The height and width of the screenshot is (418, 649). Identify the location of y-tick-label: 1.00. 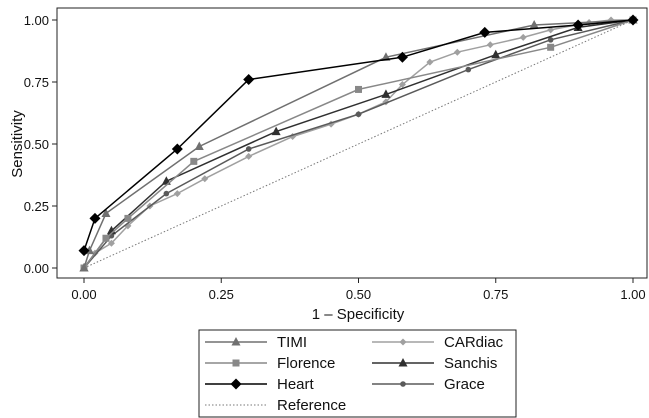
(36, 20).